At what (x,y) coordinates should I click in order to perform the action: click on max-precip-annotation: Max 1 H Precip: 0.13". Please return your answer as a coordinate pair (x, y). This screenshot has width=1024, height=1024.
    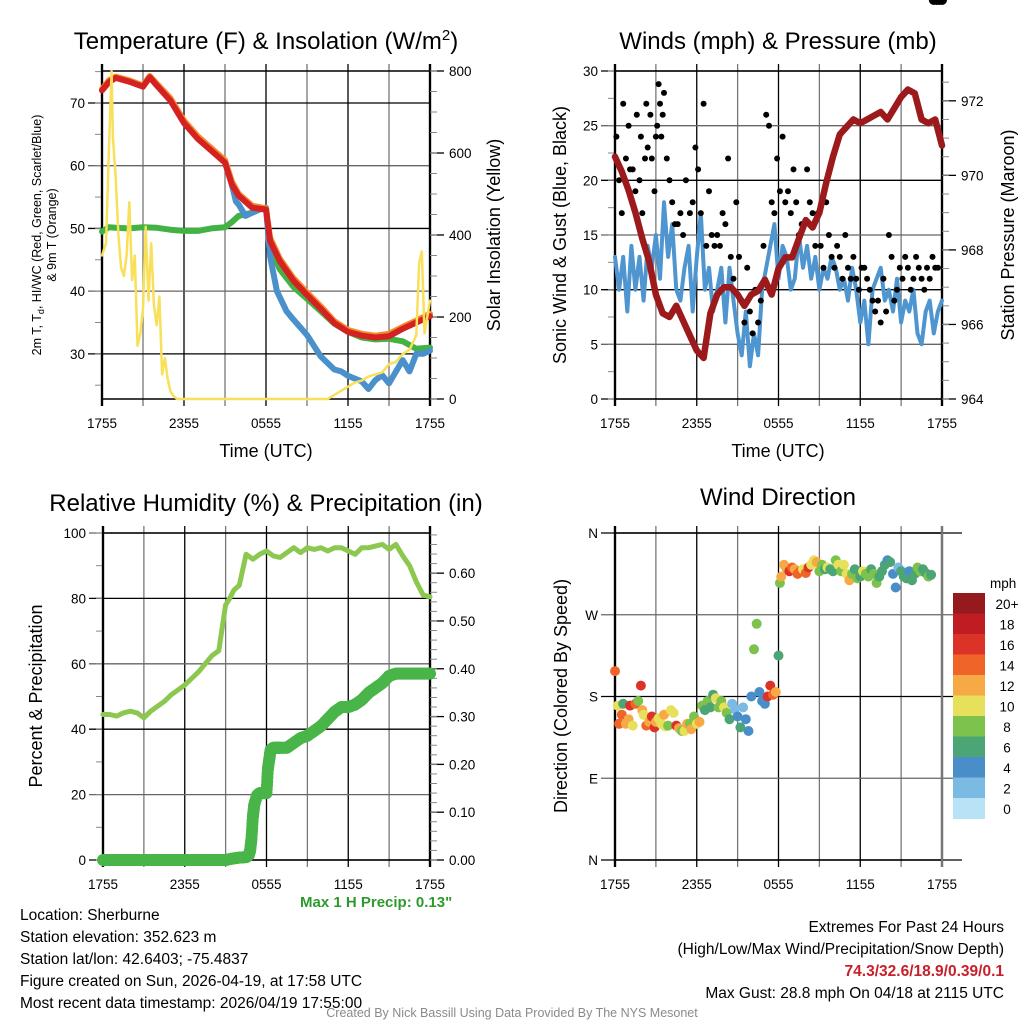
    Looking at the image, I should click on (376, 902).